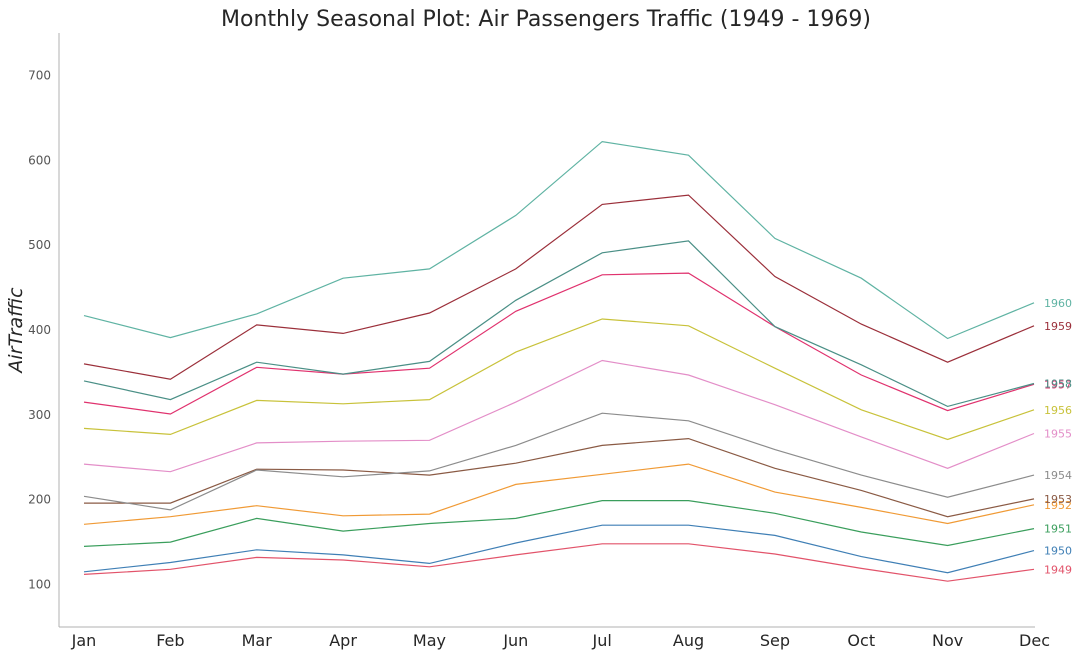 The width and height of the screenshot is (1080, 658). Describe the element at coordinates (559, 562) in the screenshot. I see `series-line-1949` at that location.